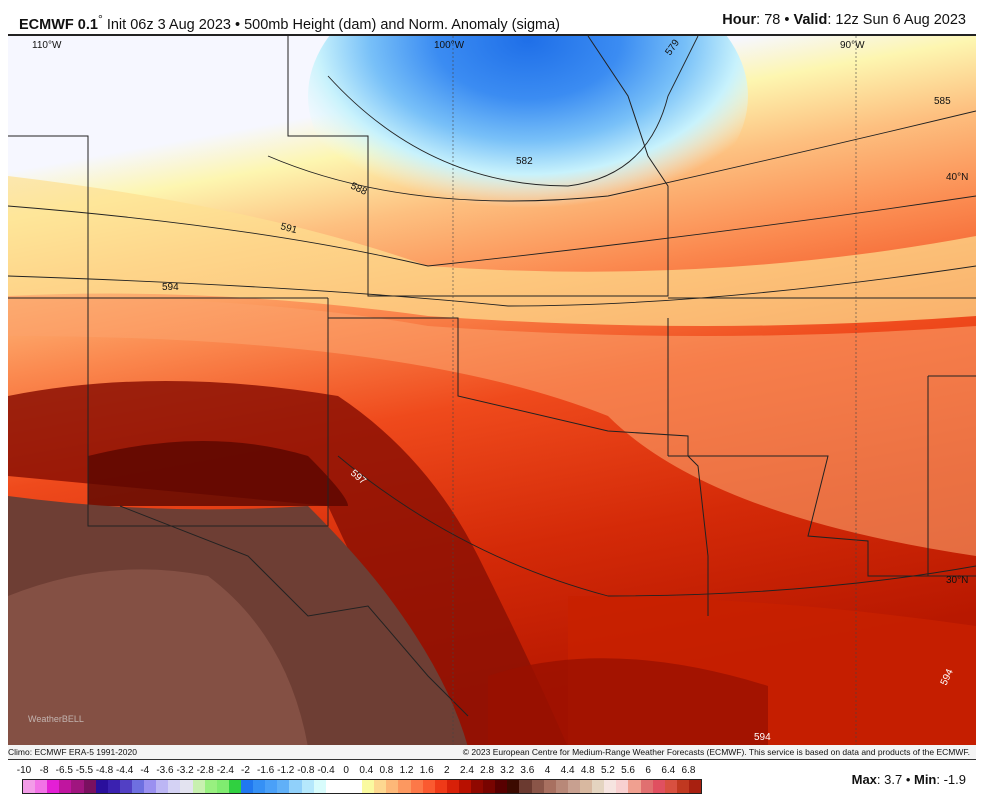  What do you see at coordinates (957, 177) in the screenshot?
I see `grid-label-40n: 40°N` at bounding box center [957, 177].